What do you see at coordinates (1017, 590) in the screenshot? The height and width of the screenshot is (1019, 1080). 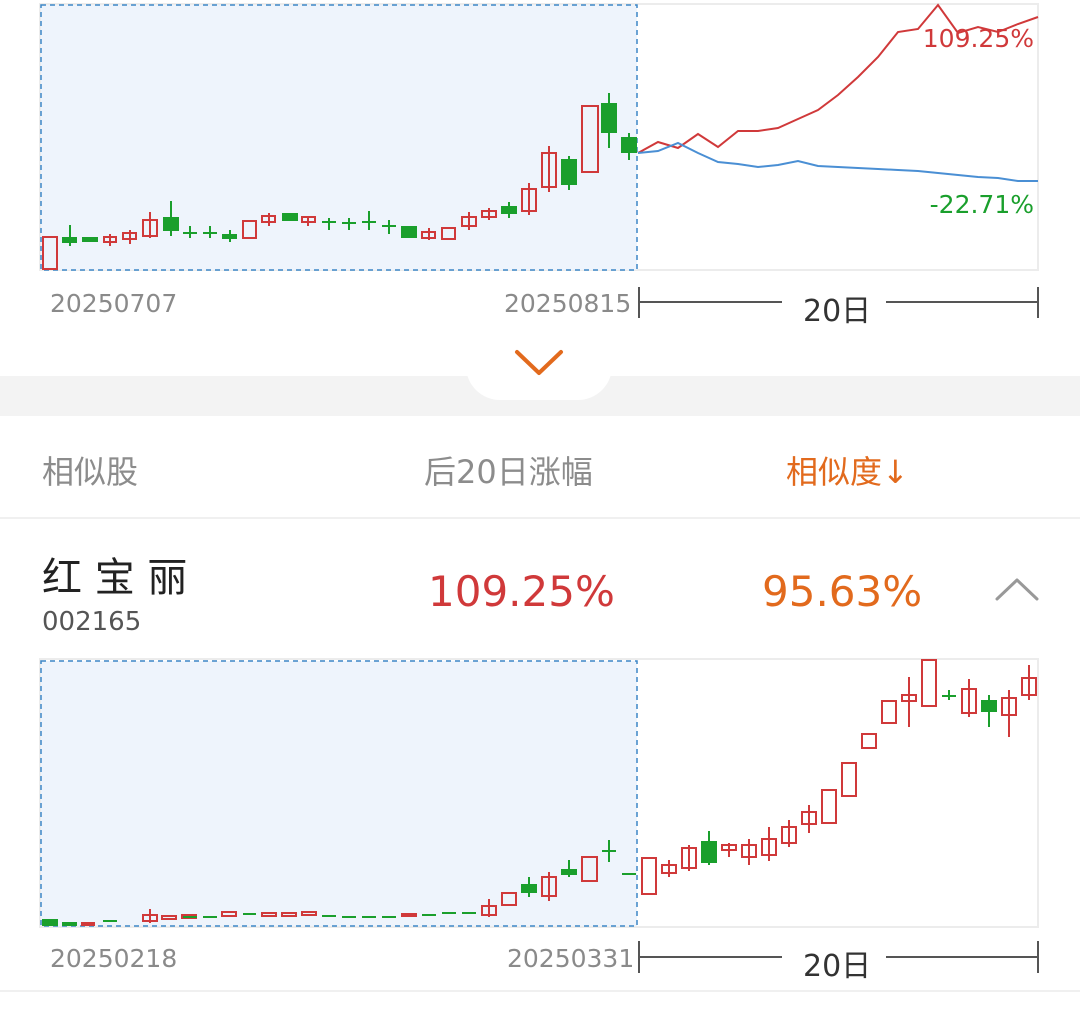 I see `chevron-up-icon` at bounding box center [1017, 590].